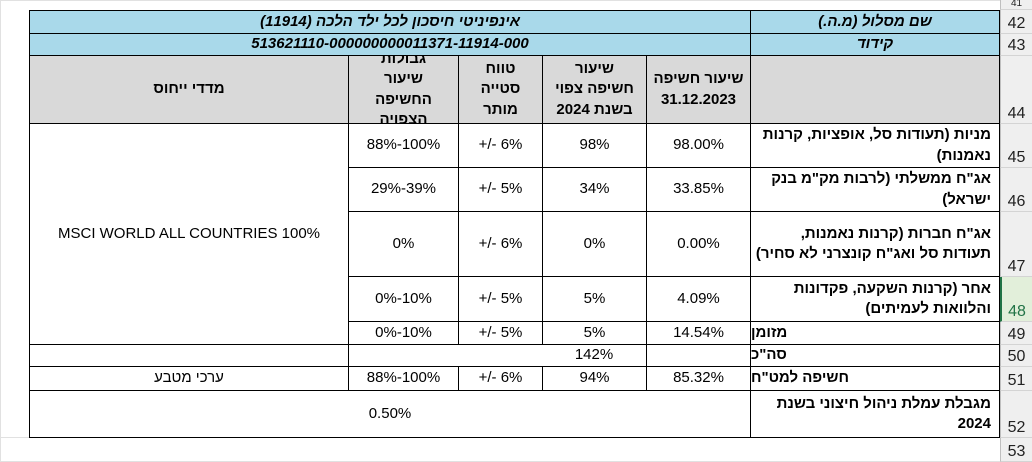 The image size is (1032, 462). Describe the element at coordinates (1016, 146) in the screenshot. I see `row-header-45: 45` at that location.